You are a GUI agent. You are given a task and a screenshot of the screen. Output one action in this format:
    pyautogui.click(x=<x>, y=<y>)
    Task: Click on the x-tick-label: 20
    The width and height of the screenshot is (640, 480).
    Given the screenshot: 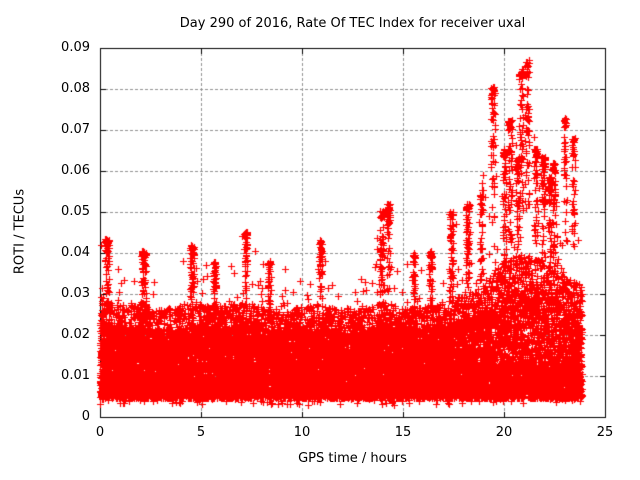 What is the action you would take?
    pyautogui.click(x=504, y=432)
    